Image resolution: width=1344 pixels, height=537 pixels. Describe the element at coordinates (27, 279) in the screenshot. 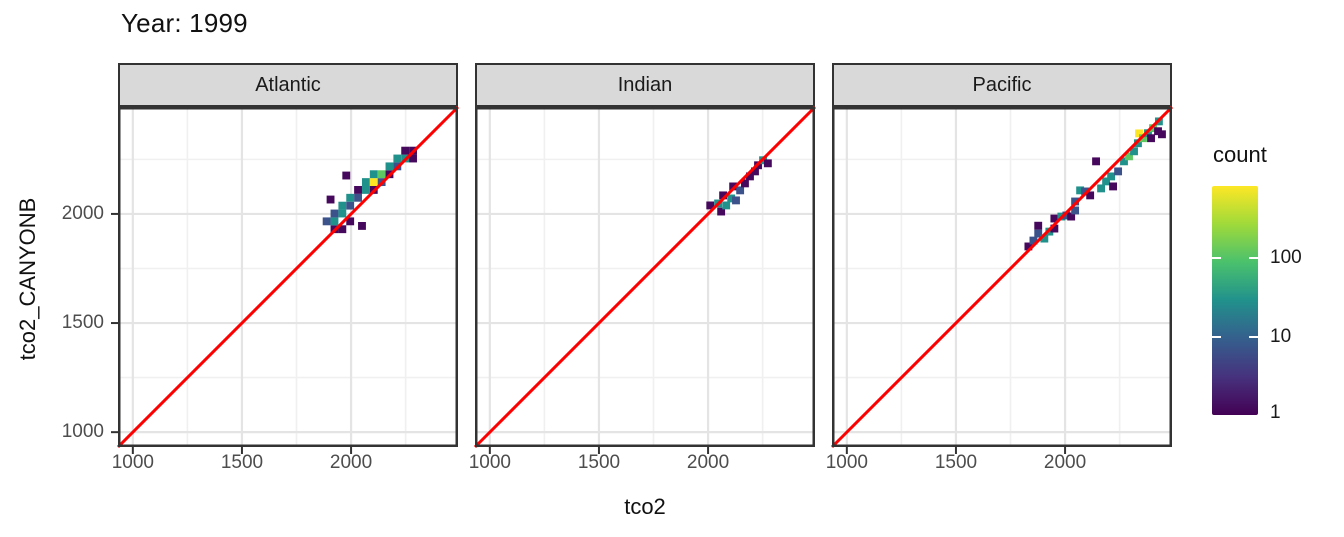

I see `y-axis-title: tco2_CANYONB` at that location.